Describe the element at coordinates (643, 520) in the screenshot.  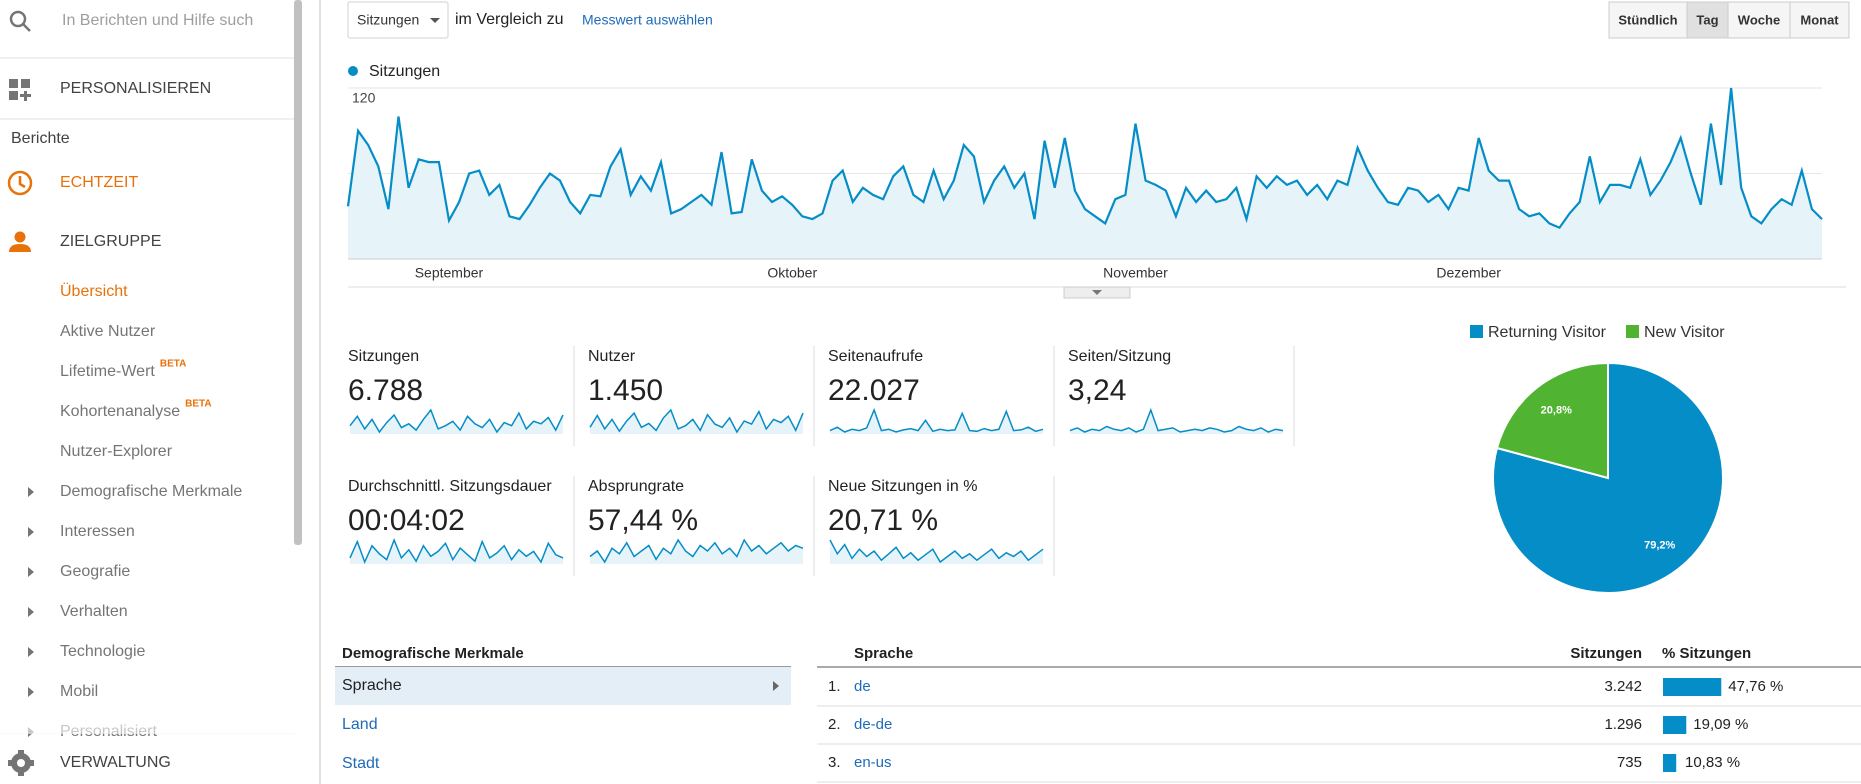
I see `metric-value: 57,44 %` at that location.